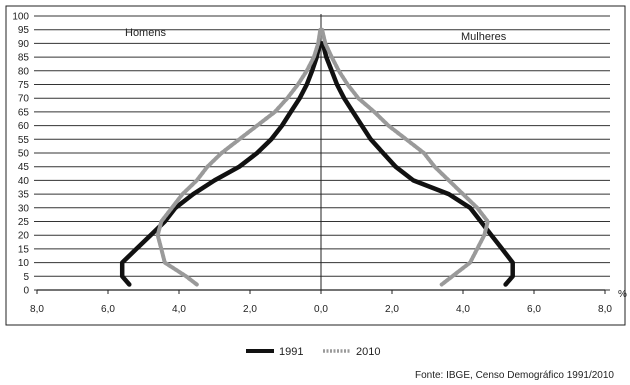  I want to click on y-tick-label: 75, so click(24, 85).